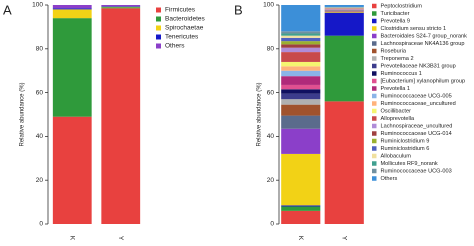  What do you see at coordinates (180, 10) in the screenshot?
I see `legend-label: Firmicutes` at bounding box center [180, 10].